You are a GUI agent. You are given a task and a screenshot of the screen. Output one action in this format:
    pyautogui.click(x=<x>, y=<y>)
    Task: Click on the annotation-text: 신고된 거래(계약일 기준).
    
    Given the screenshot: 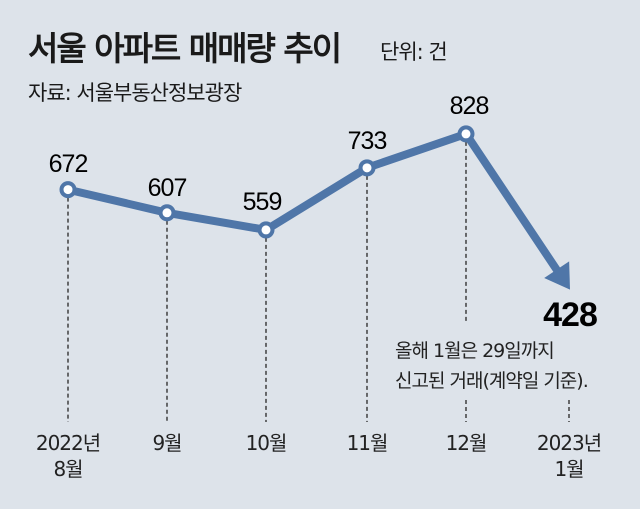 What is the action you would take?
    pyautogui.click(x=491, y=381)
    